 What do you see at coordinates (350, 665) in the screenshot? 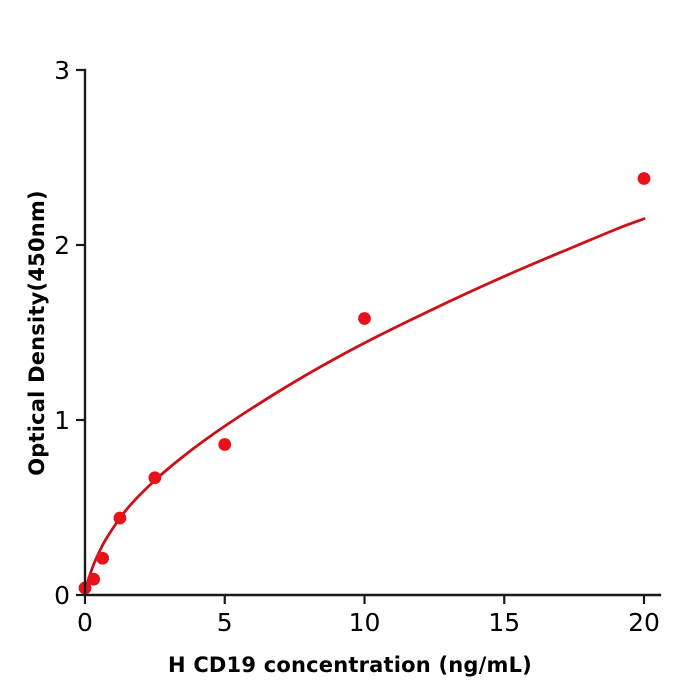
I see `x-axis-title: H CD19 concentration (ng/mL)` at bounding box center [350, 665].